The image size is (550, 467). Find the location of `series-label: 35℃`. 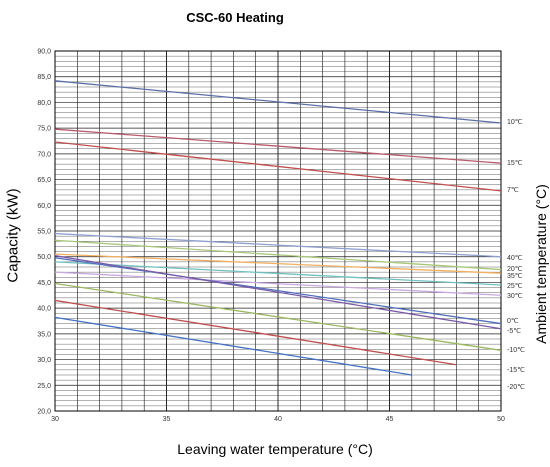

series-label: 35℃ is located at coordinates (515, 276).